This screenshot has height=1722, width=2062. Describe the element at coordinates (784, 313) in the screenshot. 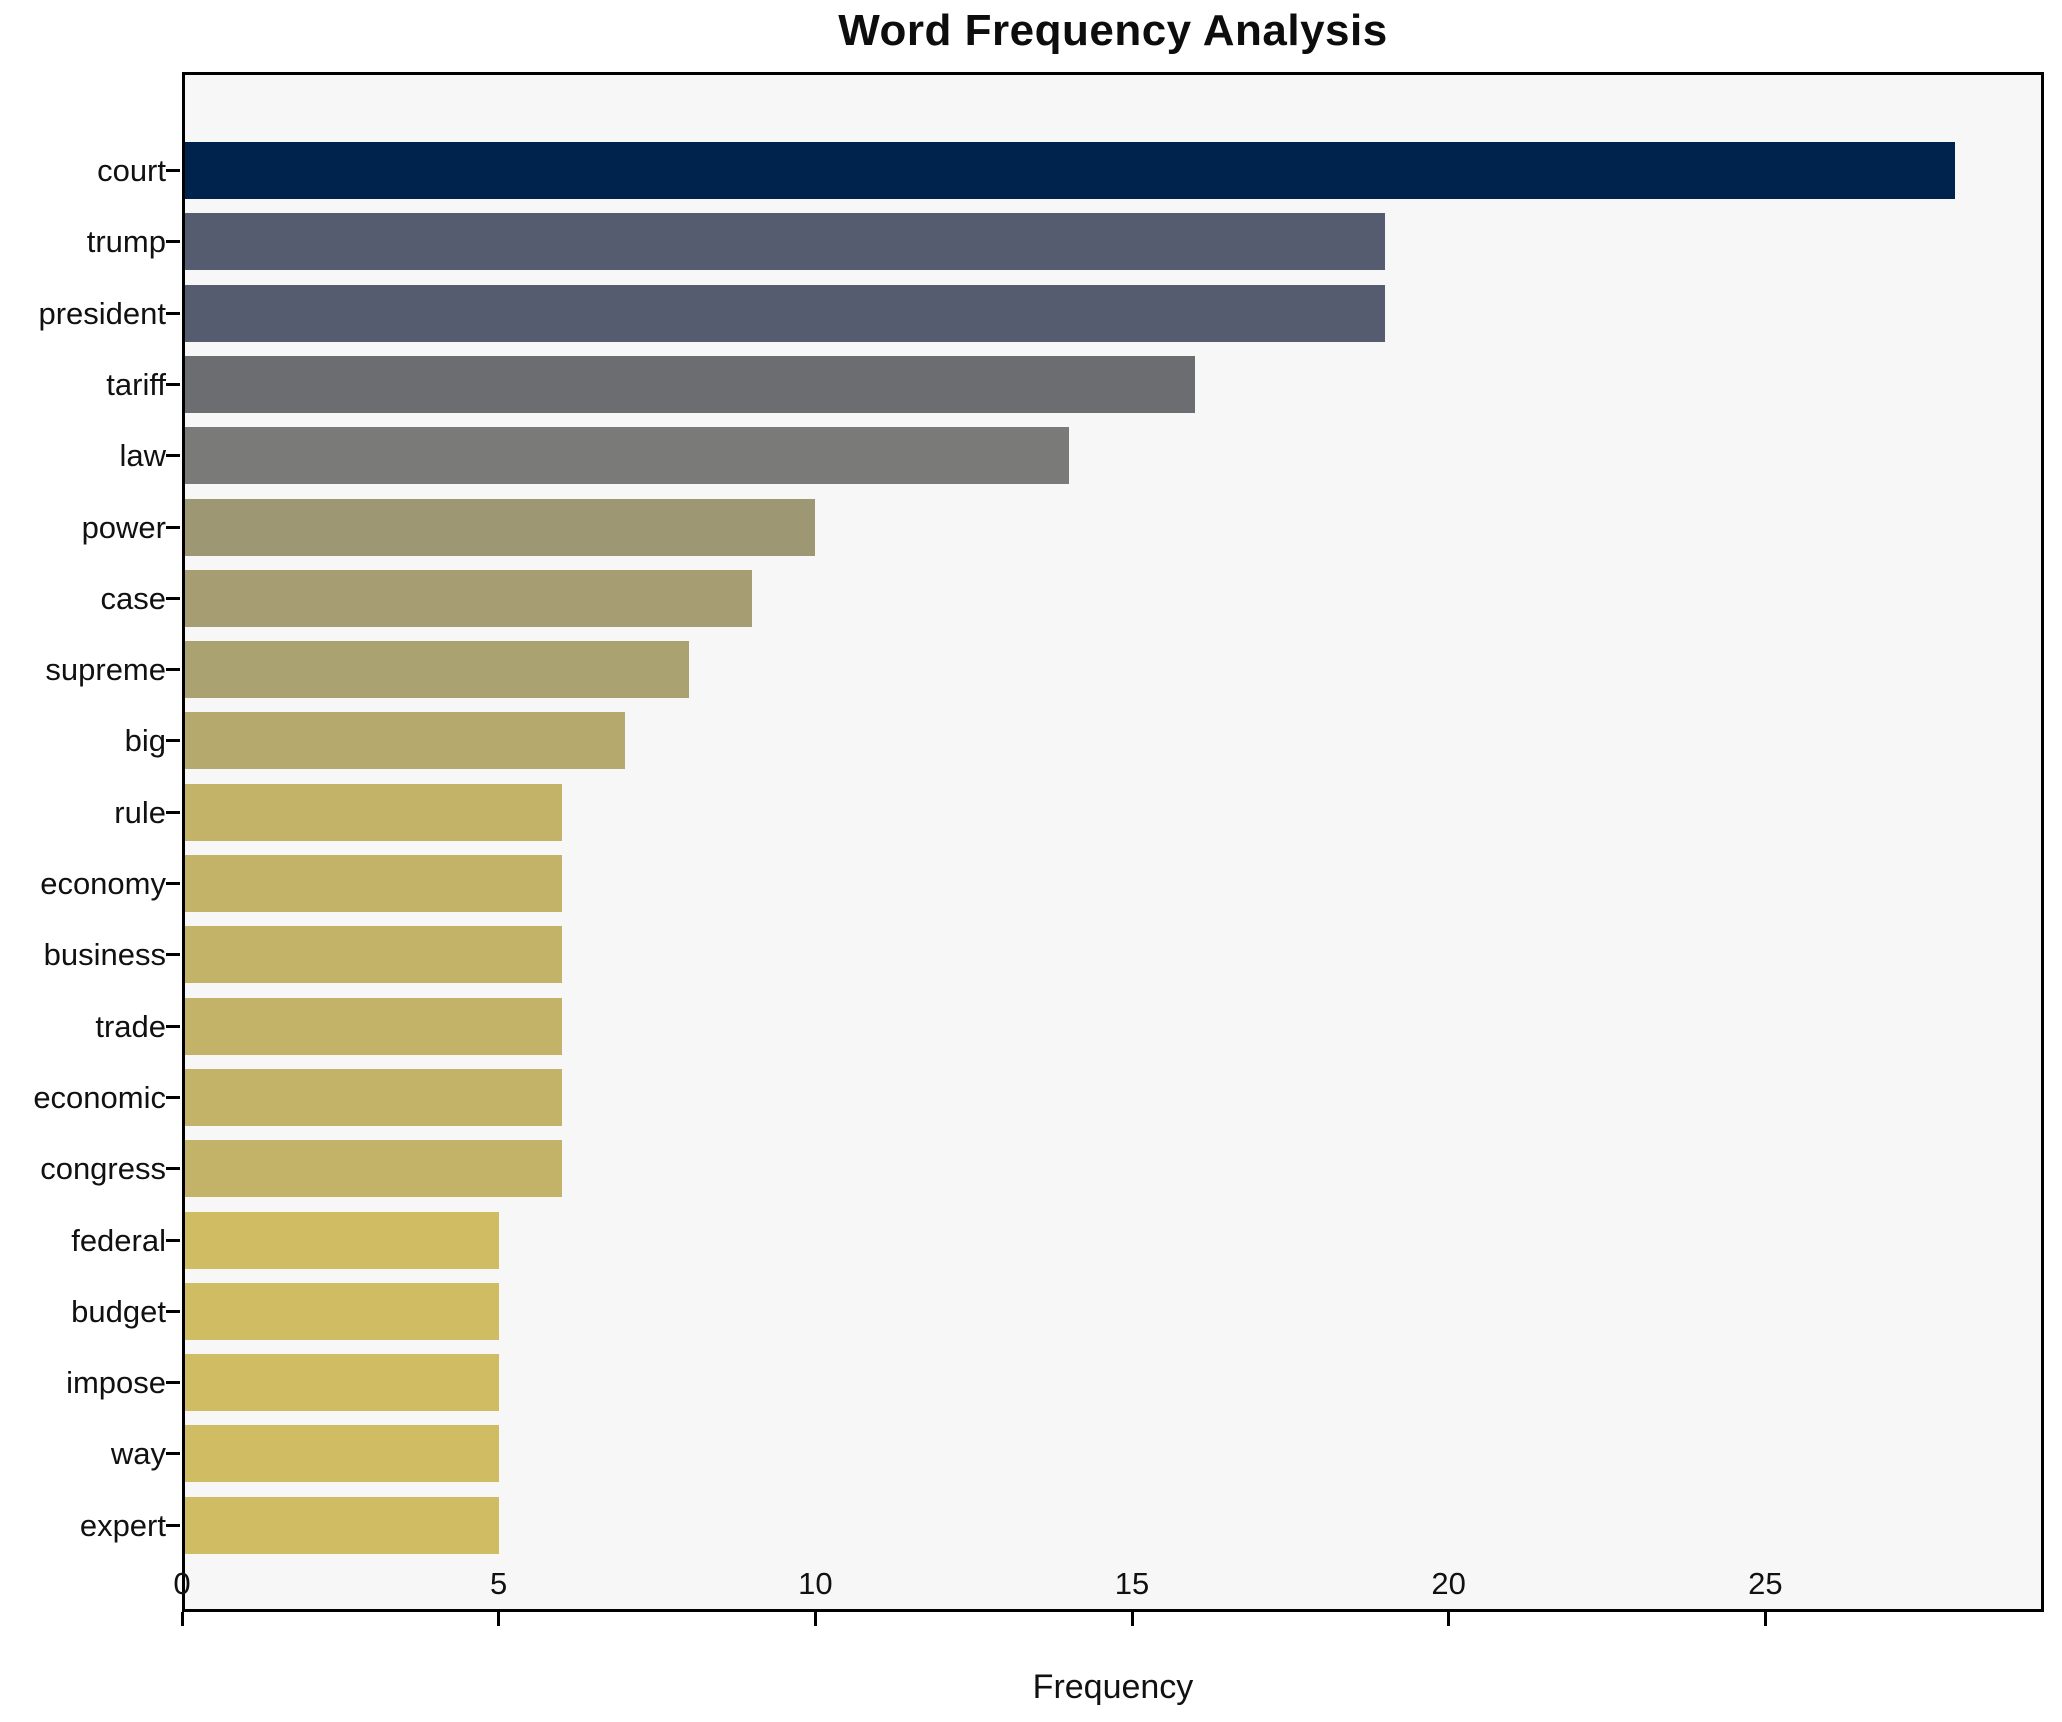

I see `bar-president` at that location.